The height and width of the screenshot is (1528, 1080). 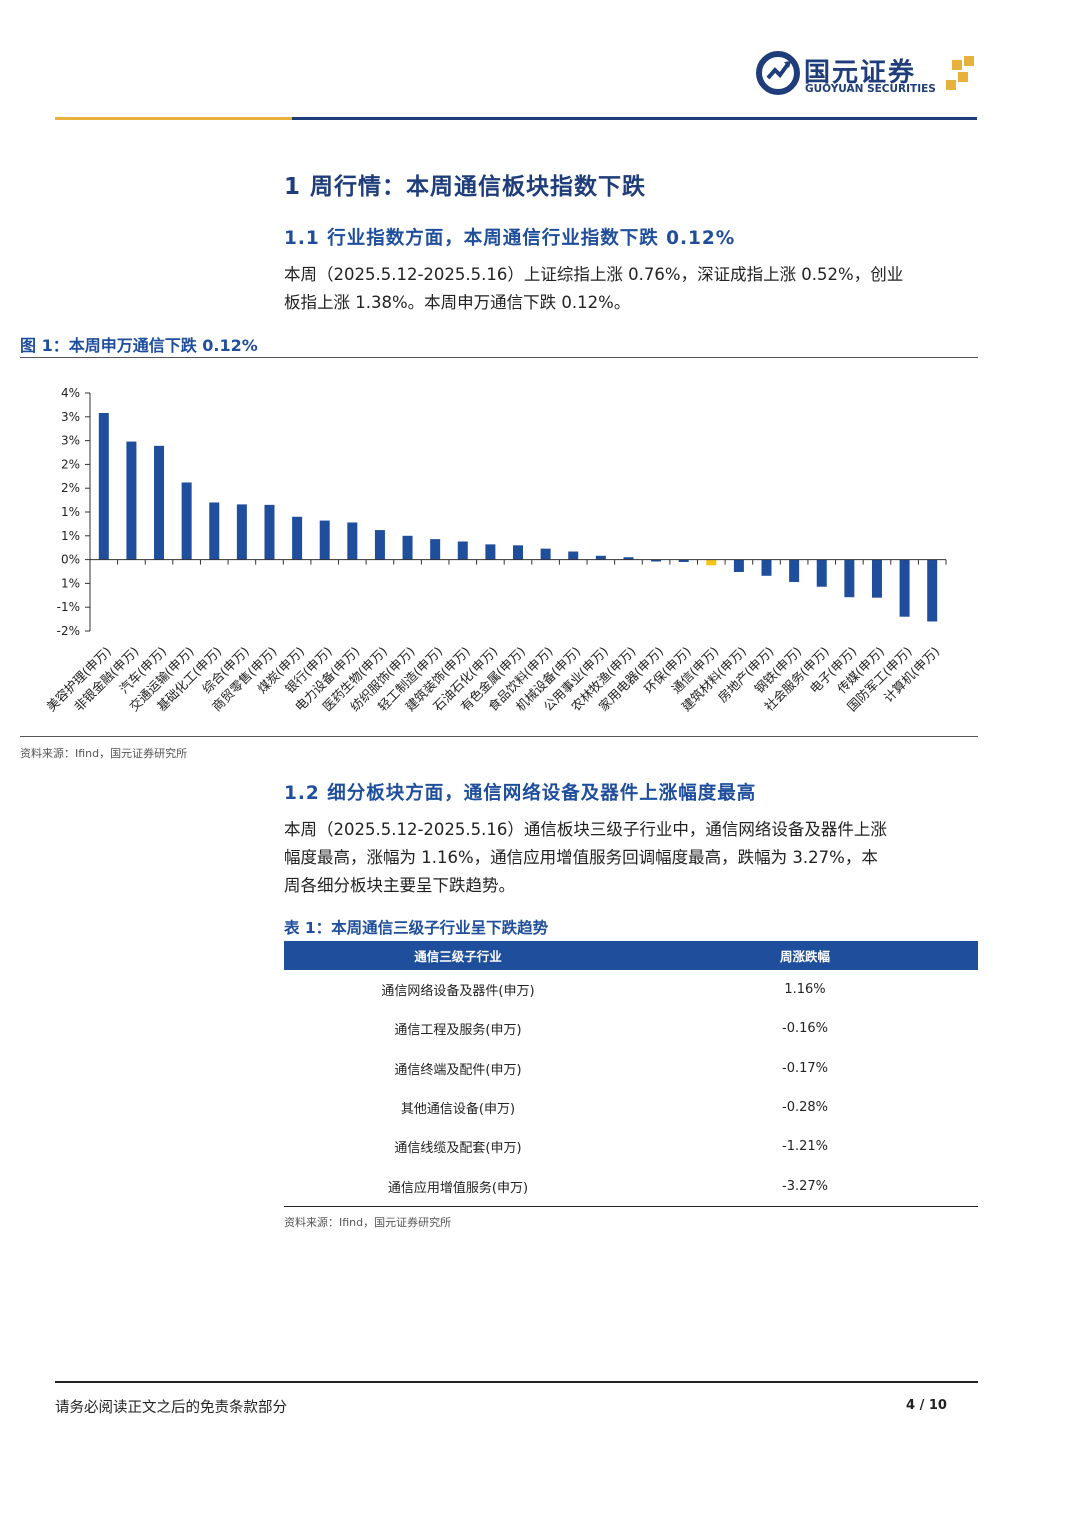 What do you see at coordinates (458, 1149) in the screenshot?
I see `table-cell-subindustry: 通信线缆及配套(申万)` at bounding box center [458, 1149].